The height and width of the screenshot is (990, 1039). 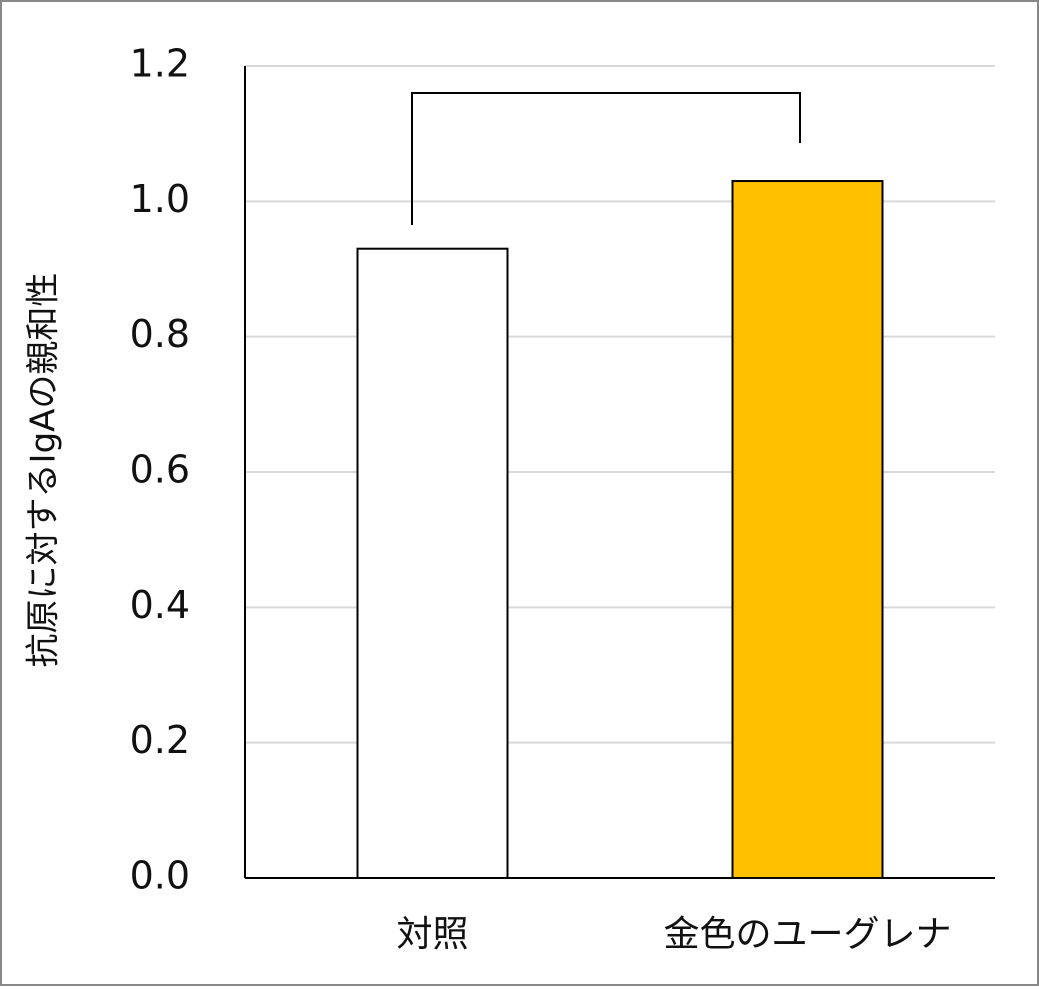 What do you see at coordinates (432, 934) in the screenshot?
I see `x-tick-label: 対照` at bounding box center [432, 934].